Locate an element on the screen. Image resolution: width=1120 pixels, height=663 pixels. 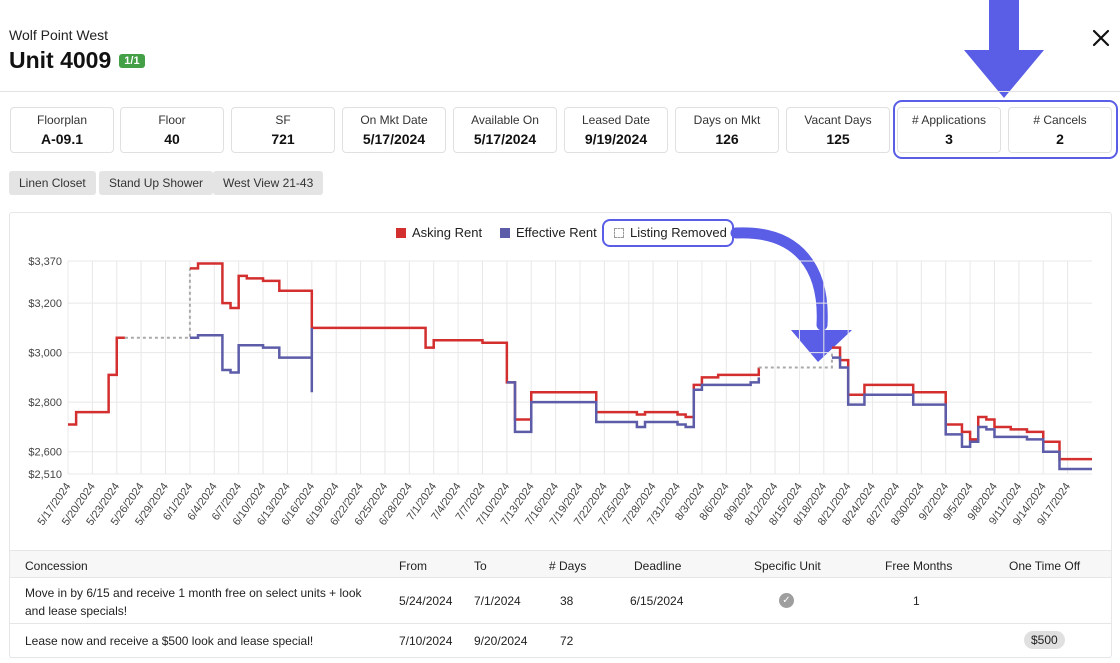
stat-card-leased-date: Leased Date 9/19/2024 is located at coordinates (616, 130).